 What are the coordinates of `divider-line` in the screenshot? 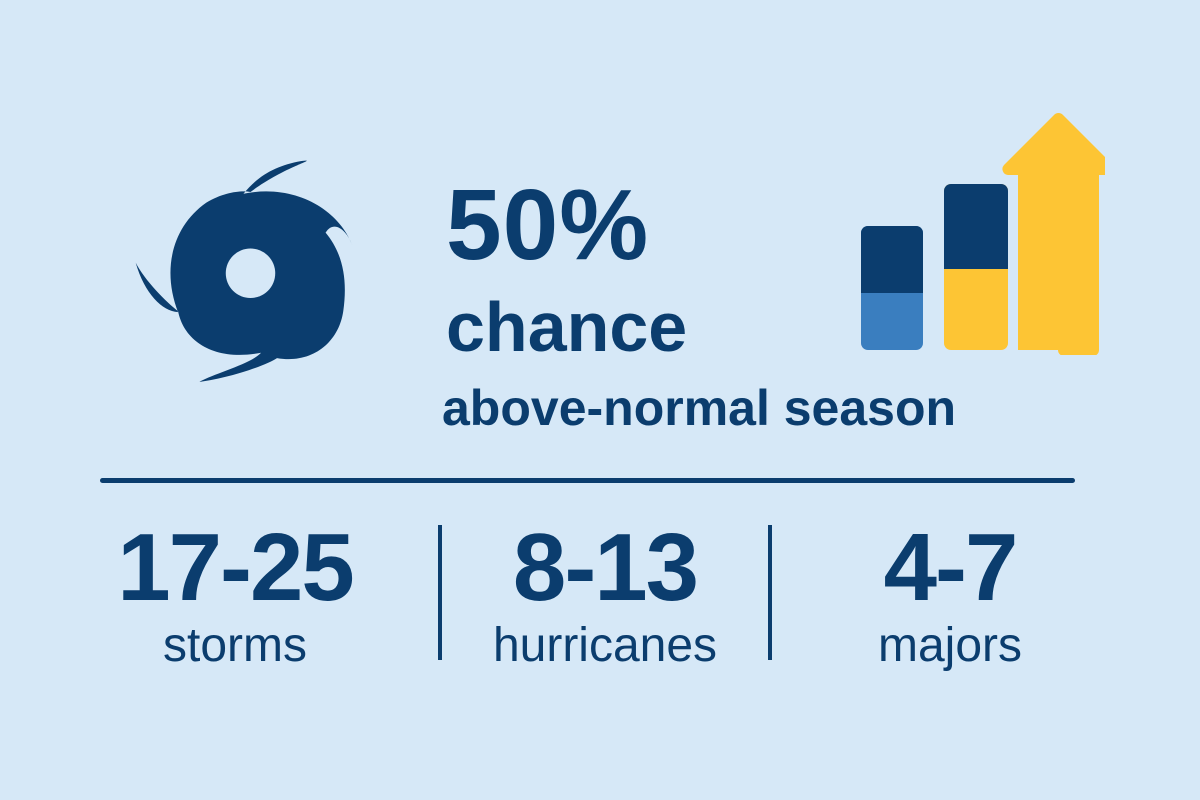 It's located at (587, 480).